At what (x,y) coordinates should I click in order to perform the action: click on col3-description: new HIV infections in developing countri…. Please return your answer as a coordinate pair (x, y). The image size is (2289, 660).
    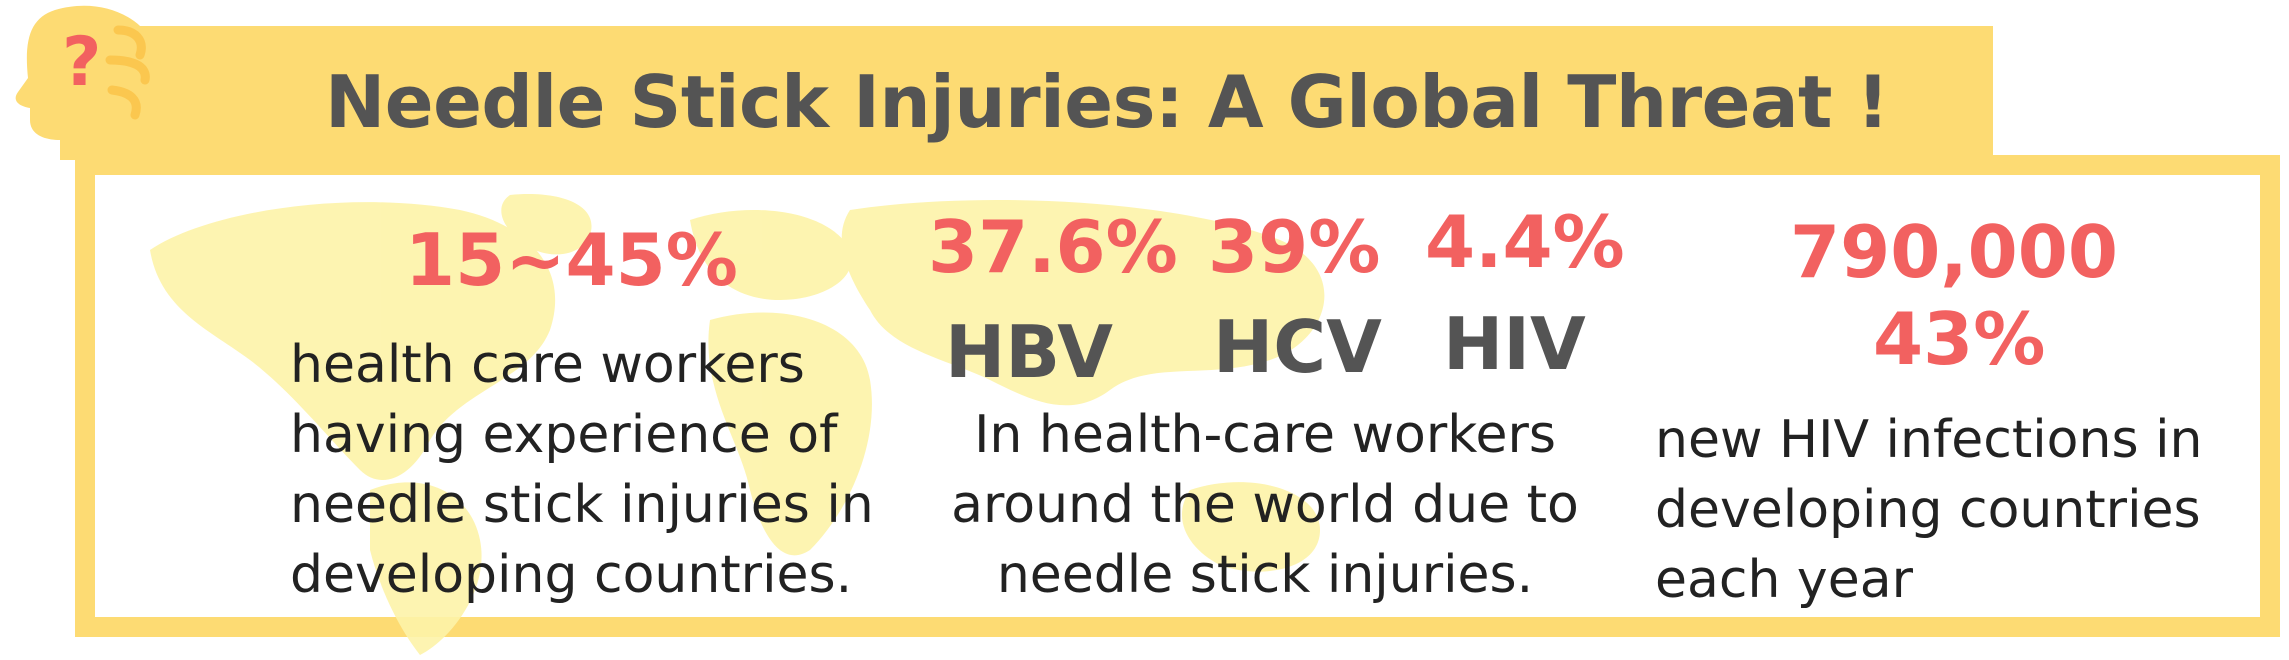
    Looking at the image, I should click on (1928, 510).